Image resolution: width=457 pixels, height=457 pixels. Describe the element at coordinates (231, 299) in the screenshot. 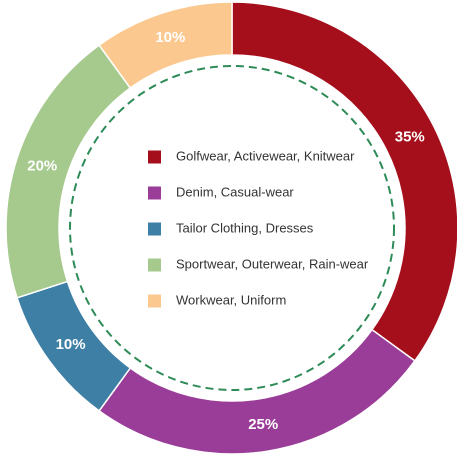

I see `legend-label-5: Workwear, Uniform` at that location.